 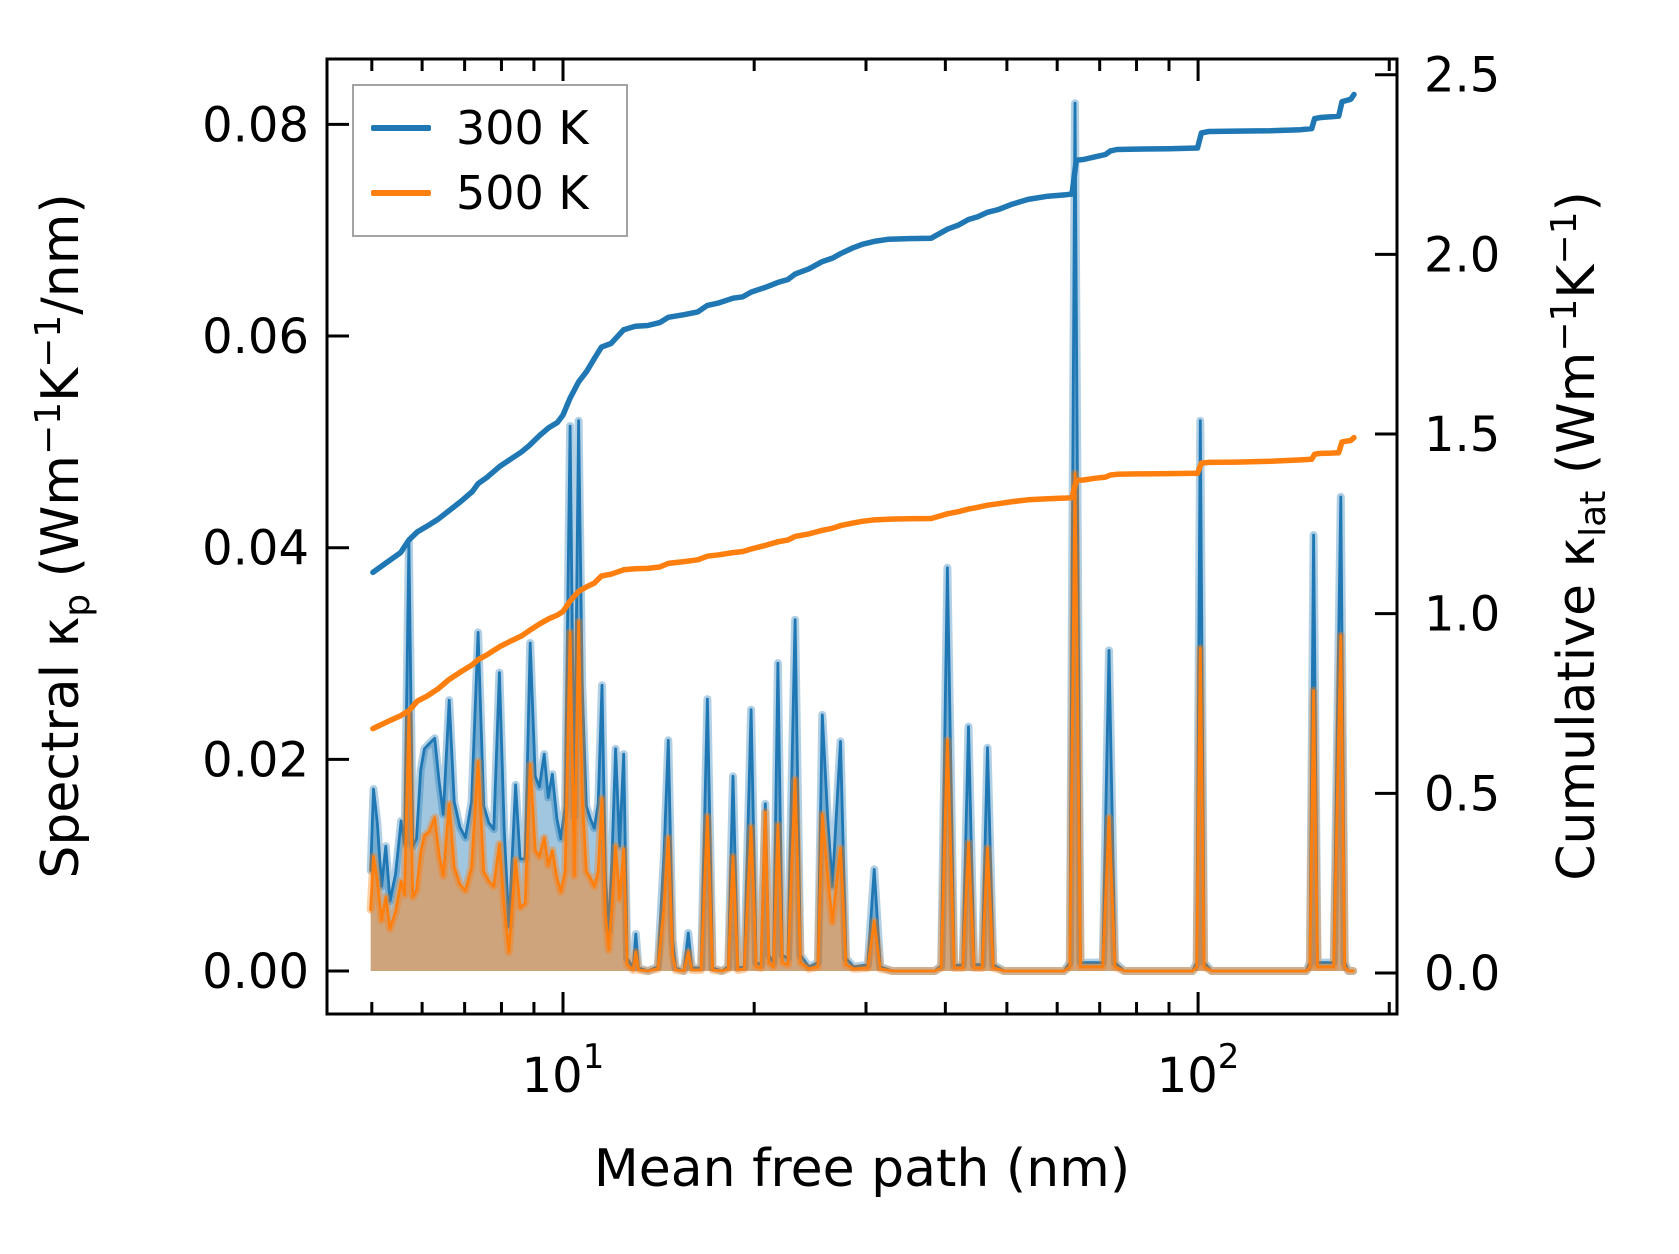 What do you see at coordinates (255, 337) in the screenshot?
I see `y-left-tick-label: 0.06` at bounding box center [255, 337].